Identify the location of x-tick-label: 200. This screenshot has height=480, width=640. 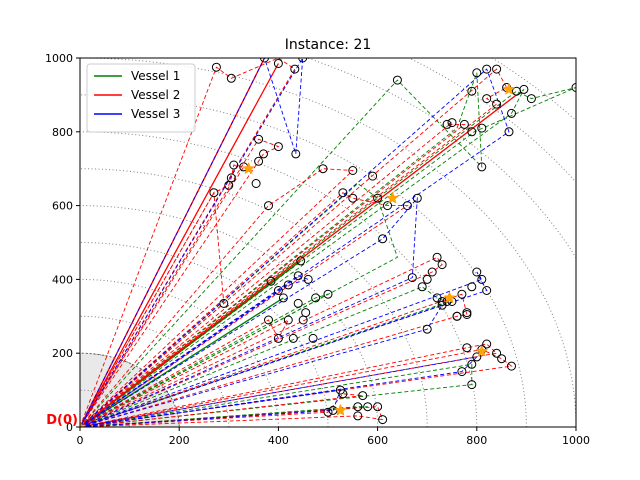
(179, 440).